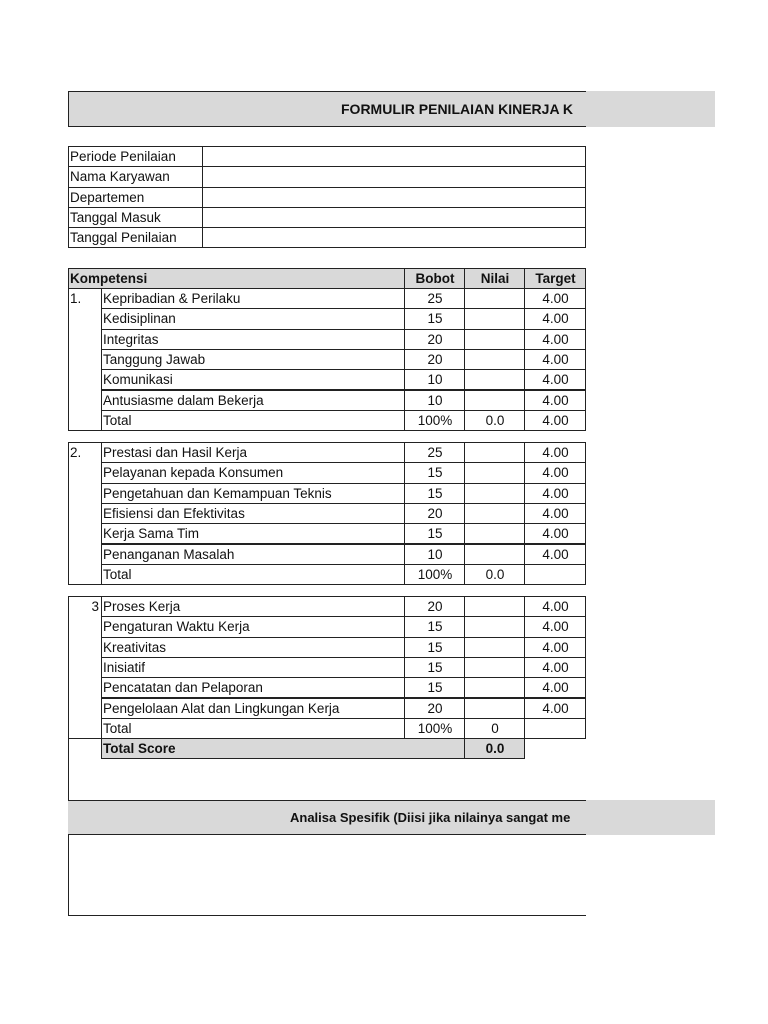 This screenshot has width=768, height=1024. Describe the element at coordinates (434, 279) in the screenshot. I see `header-bobot: Bobot` at that location.